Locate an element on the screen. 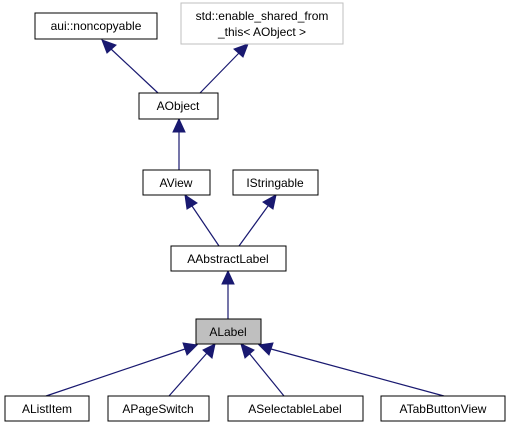 This screenshot has height=425, width=509. node-aselectablelabel-label: ASelectableLabel is located at coordinates (294, 409).